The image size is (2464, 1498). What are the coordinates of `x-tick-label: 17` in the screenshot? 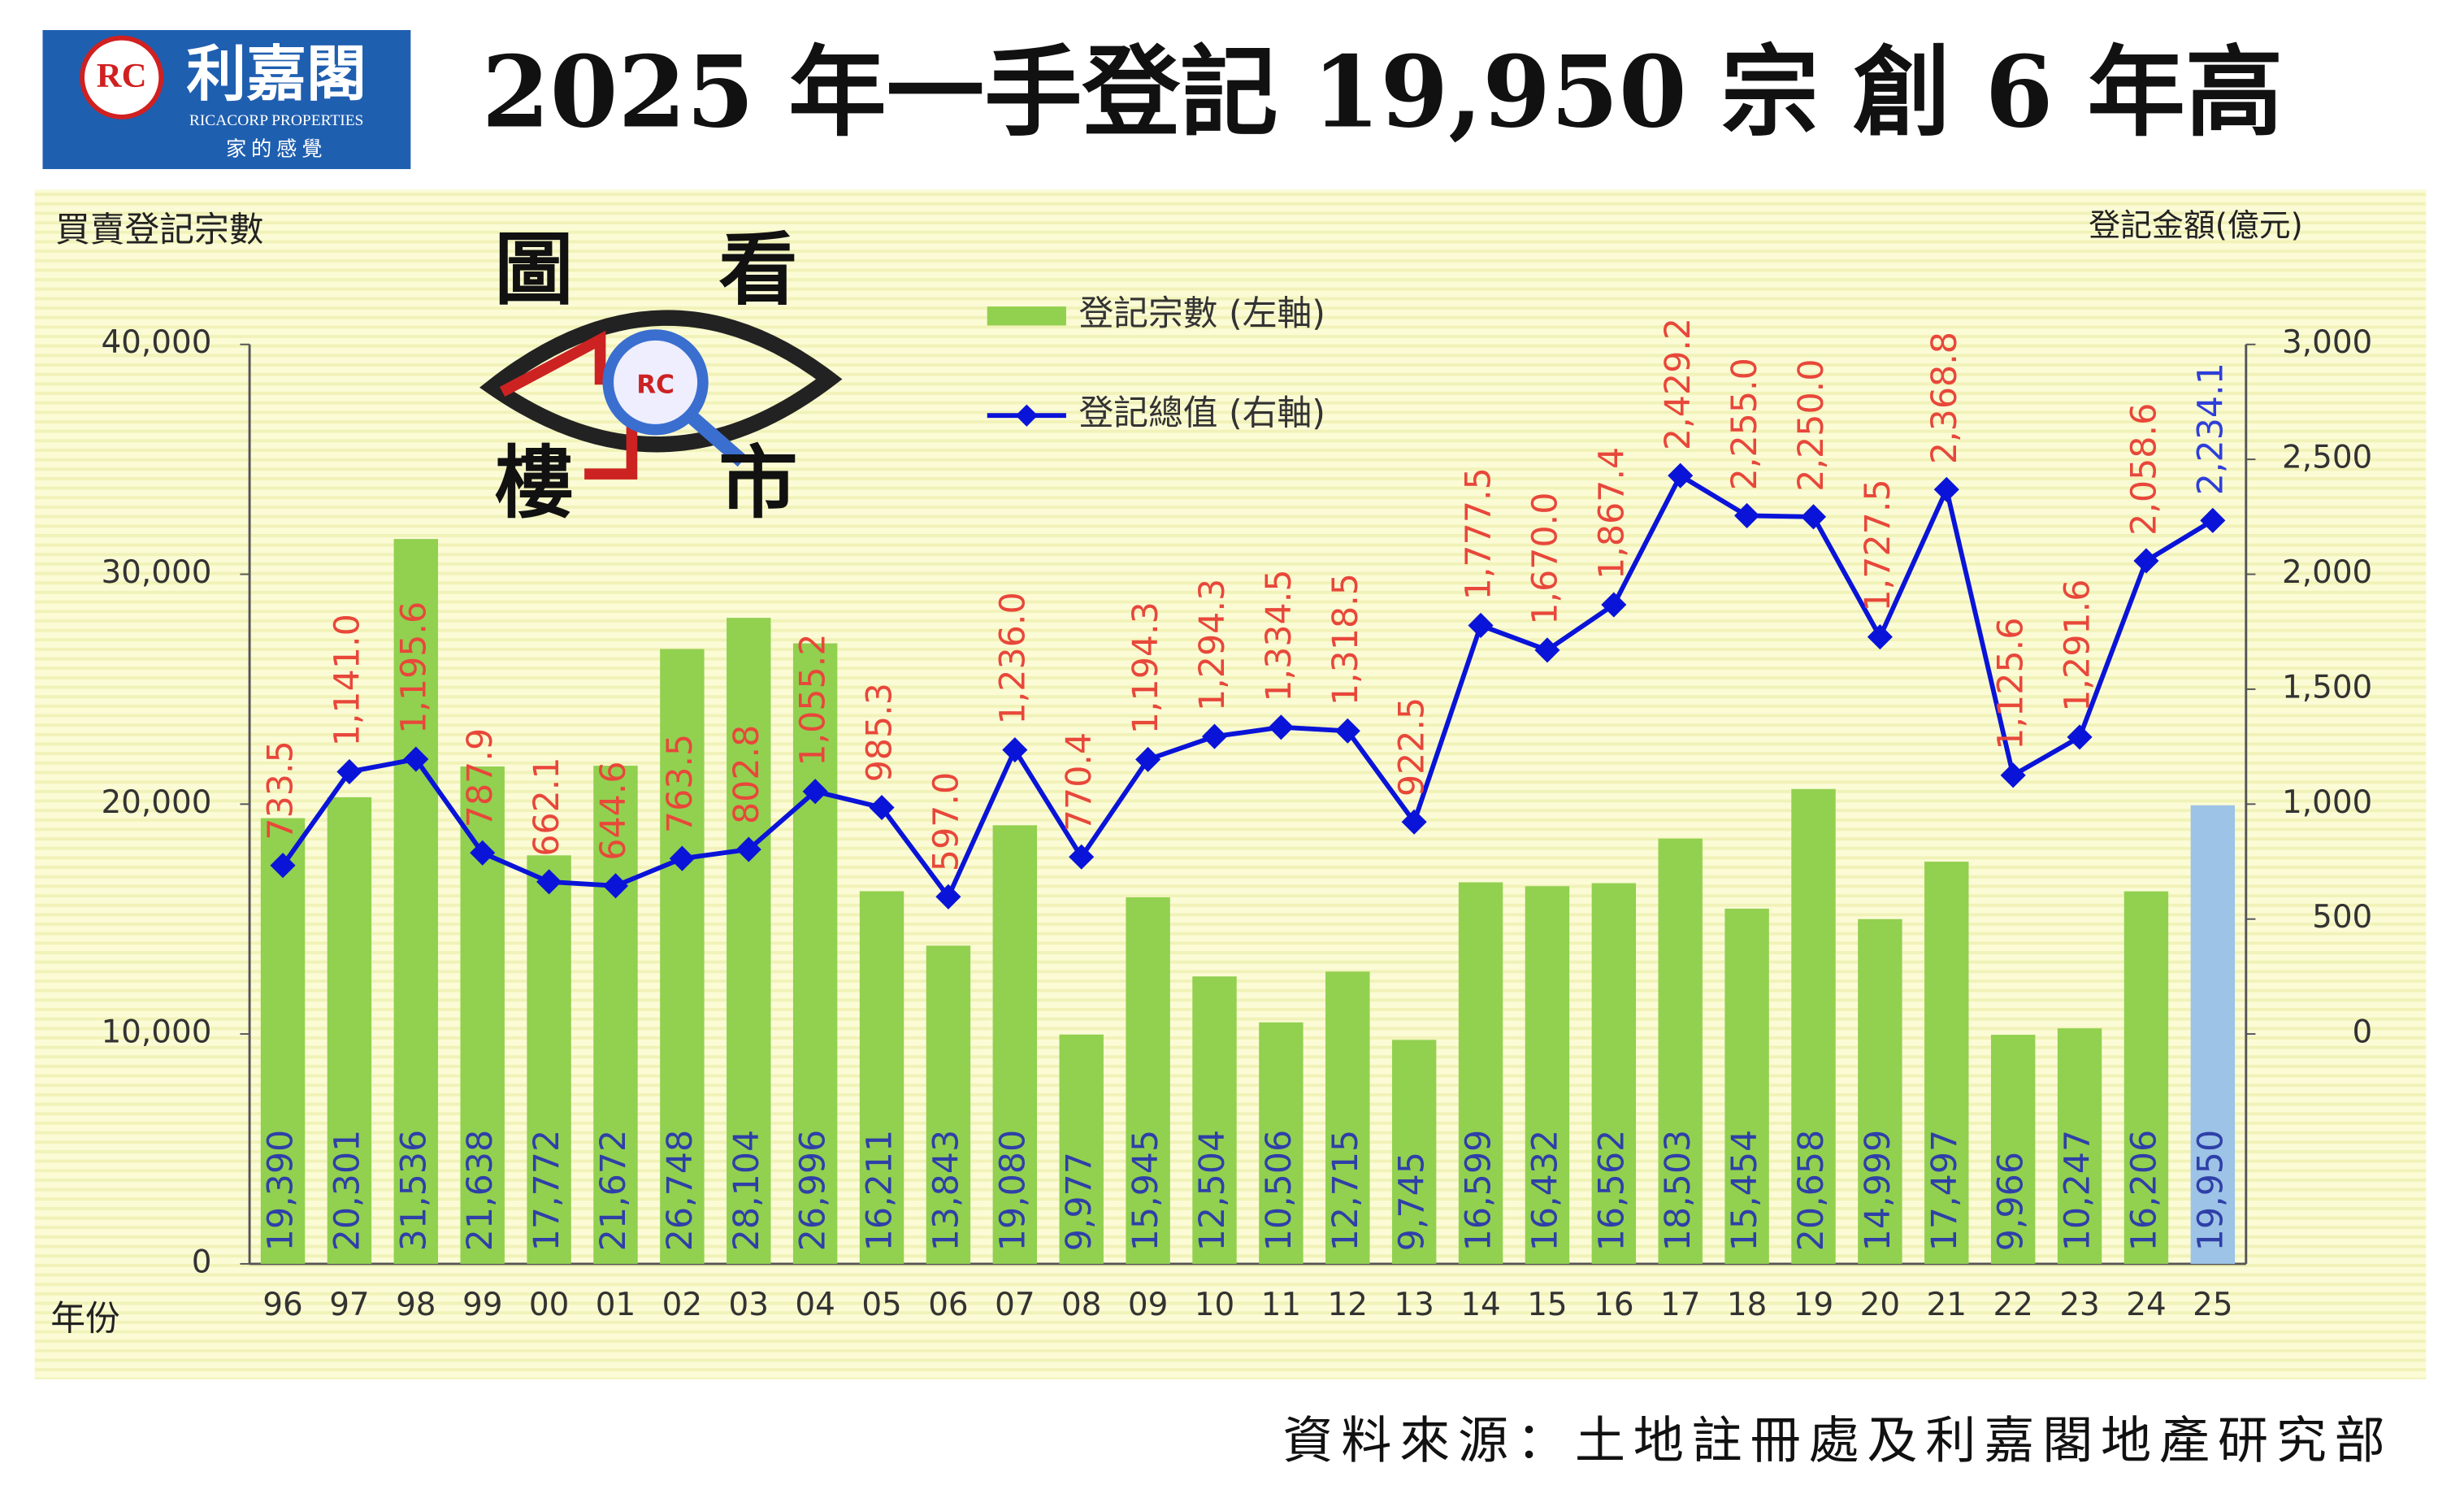 It's located at (1680, 1305).